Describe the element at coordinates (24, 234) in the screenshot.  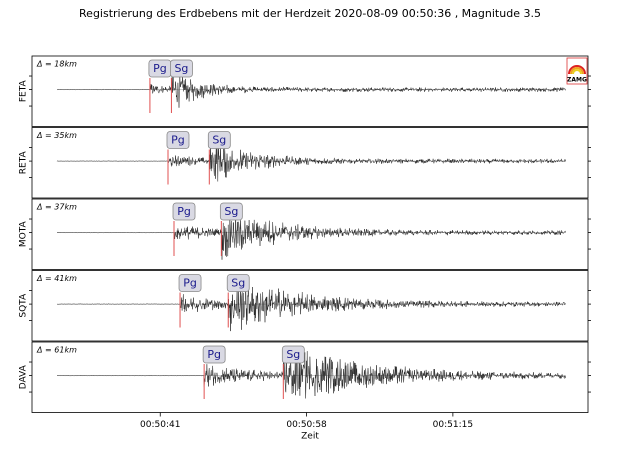
I see `station-label: MOTA` at that location.